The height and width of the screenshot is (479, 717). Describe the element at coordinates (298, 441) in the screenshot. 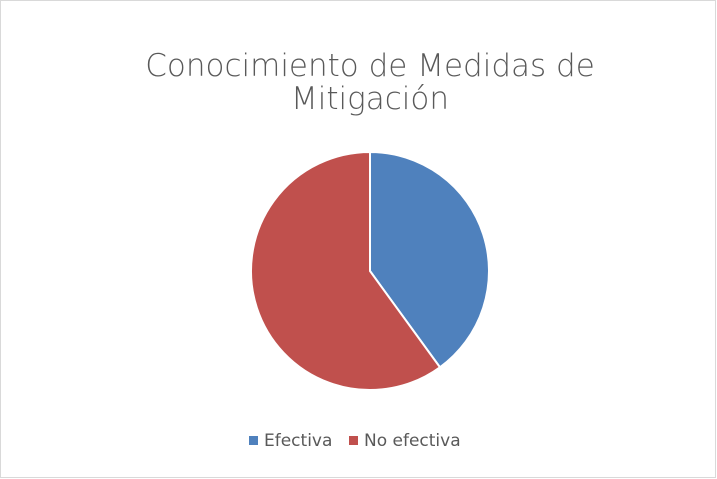

I see `legend-label: Efectiva` at that location.